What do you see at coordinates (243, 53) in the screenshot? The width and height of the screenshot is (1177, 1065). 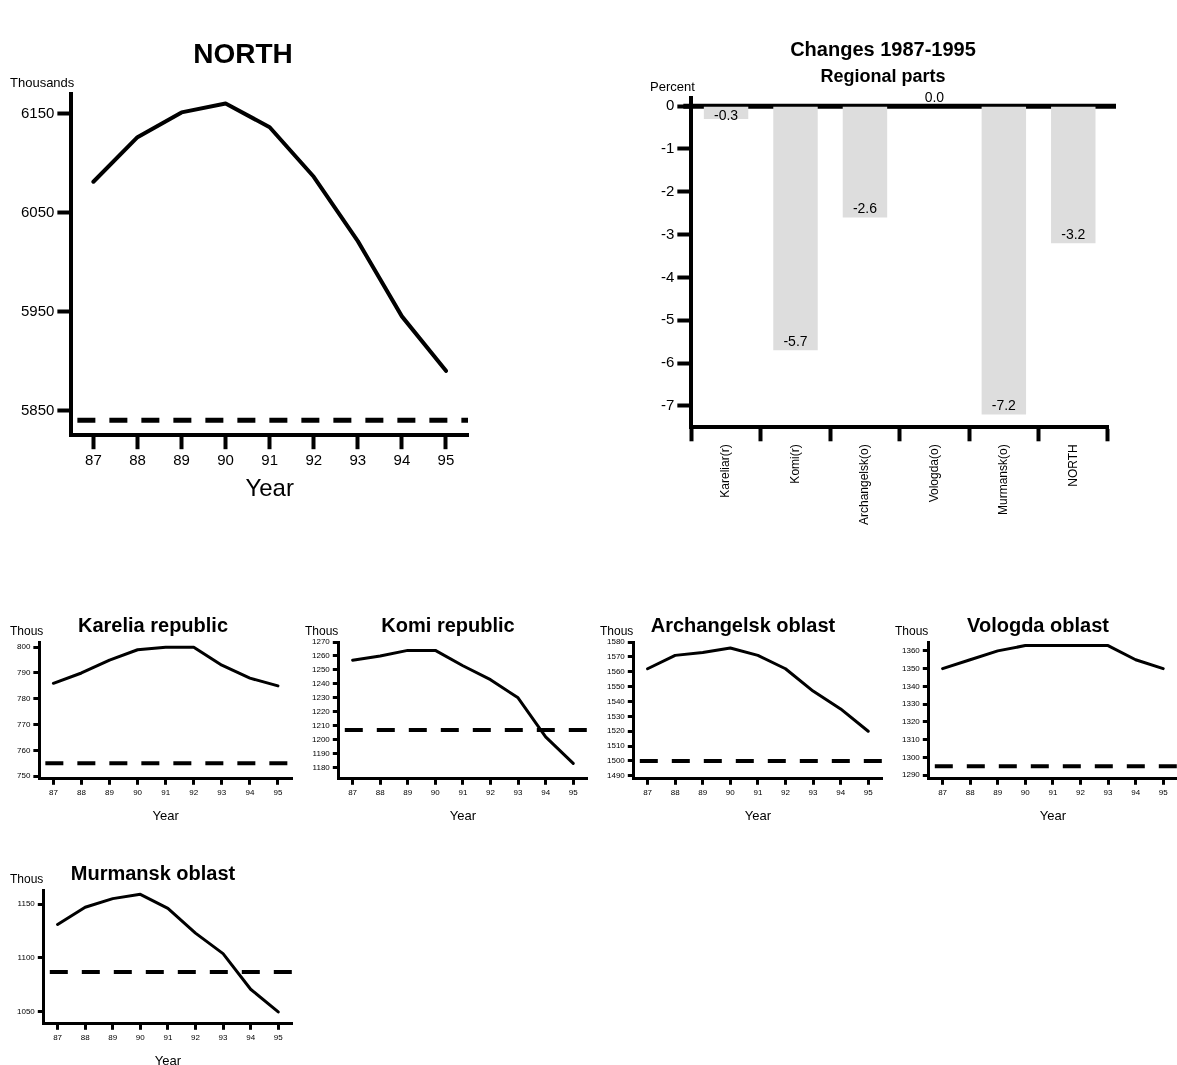 I see `chart-title: NORTH` at bounding box center [243, 53].